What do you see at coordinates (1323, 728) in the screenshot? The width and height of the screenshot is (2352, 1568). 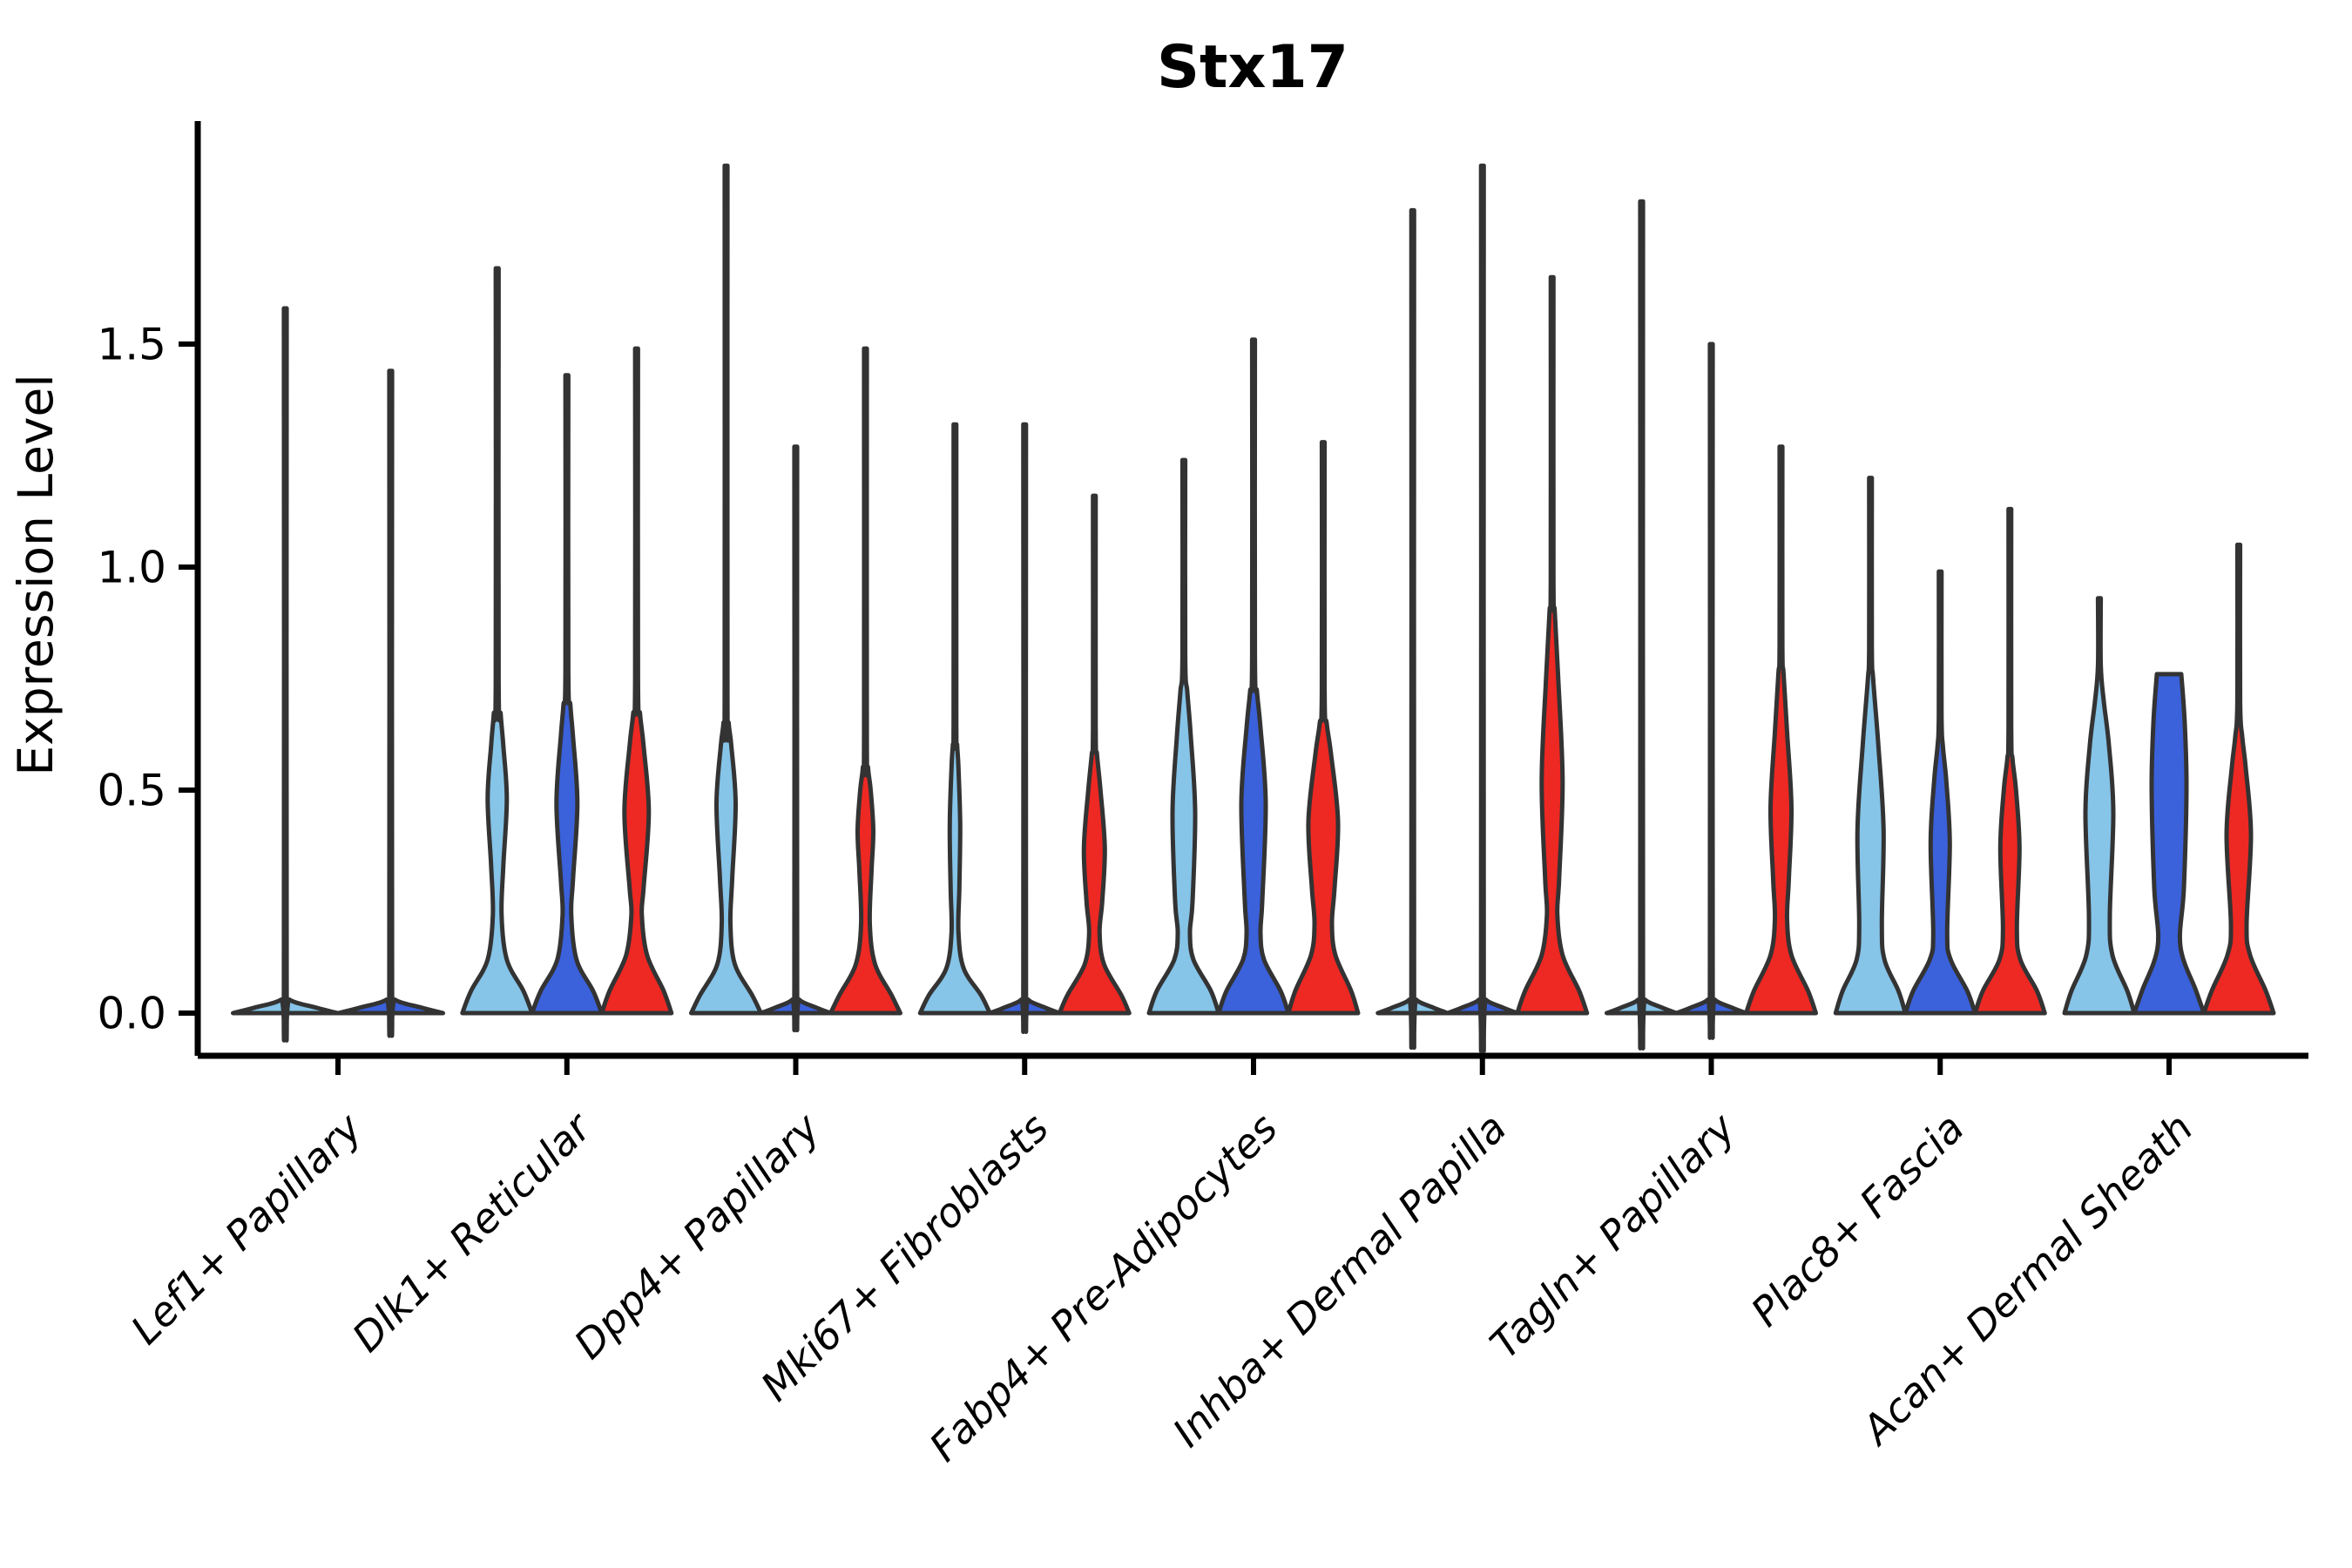 I see `violin-4-red` at bounding box center [1323, 728].